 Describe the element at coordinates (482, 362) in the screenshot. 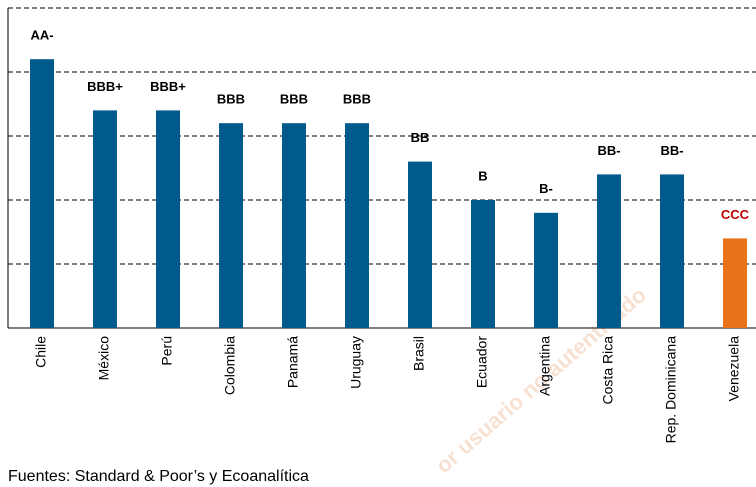

I see `x-tick-label: Ecuador` at that location.